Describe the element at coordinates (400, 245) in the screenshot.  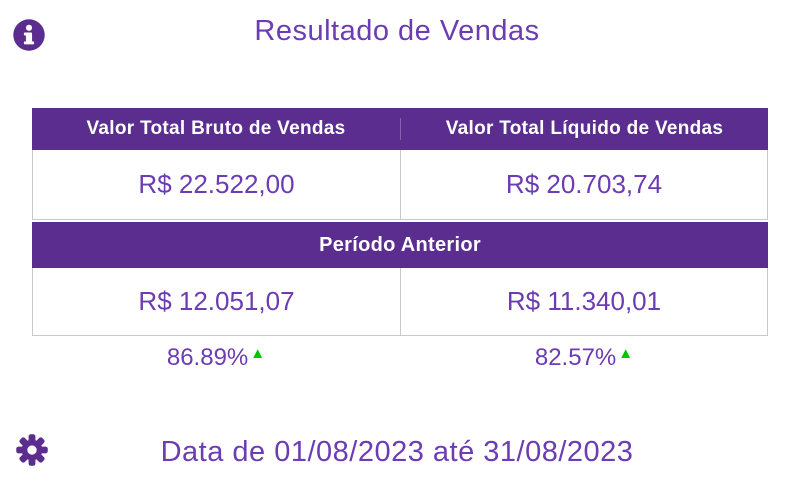
I see `previous-period-header: Período Anterior` at that location.